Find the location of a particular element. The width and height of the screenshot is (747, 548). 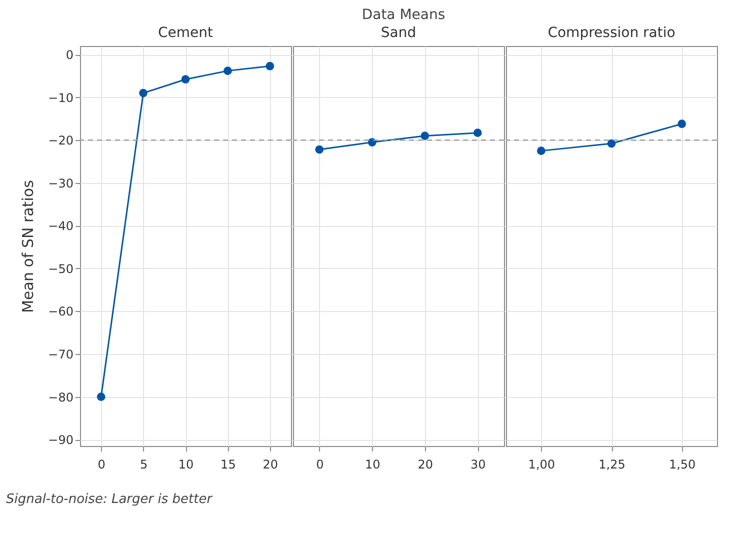

x-tick-label: 15 is located at coordinates (228, 465).